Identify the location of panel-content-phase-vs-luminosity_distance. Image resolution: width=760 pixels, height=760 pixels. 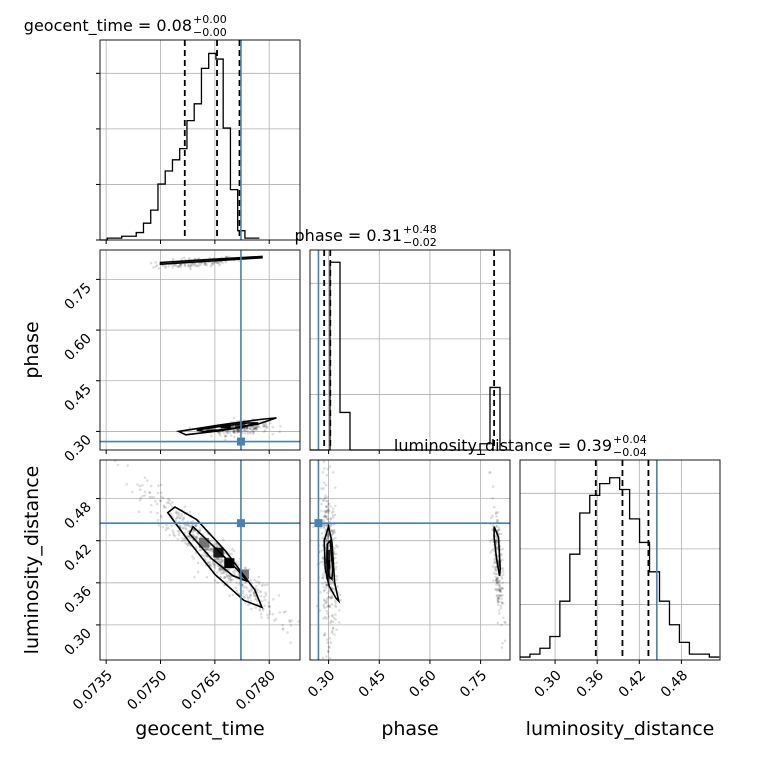
(410, 557).